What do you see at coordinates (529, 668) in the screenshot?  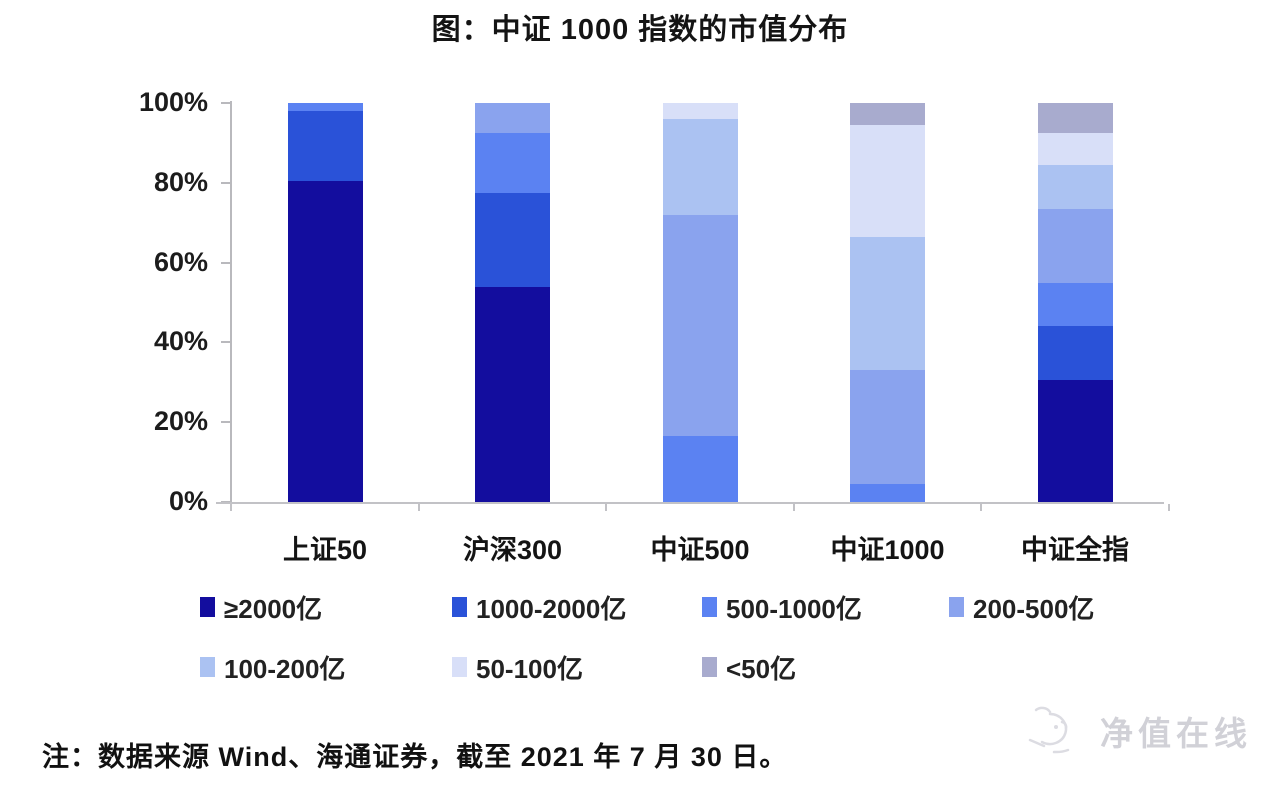 I see `legend-label: 50-100亿` at bounding box center [529, 668].